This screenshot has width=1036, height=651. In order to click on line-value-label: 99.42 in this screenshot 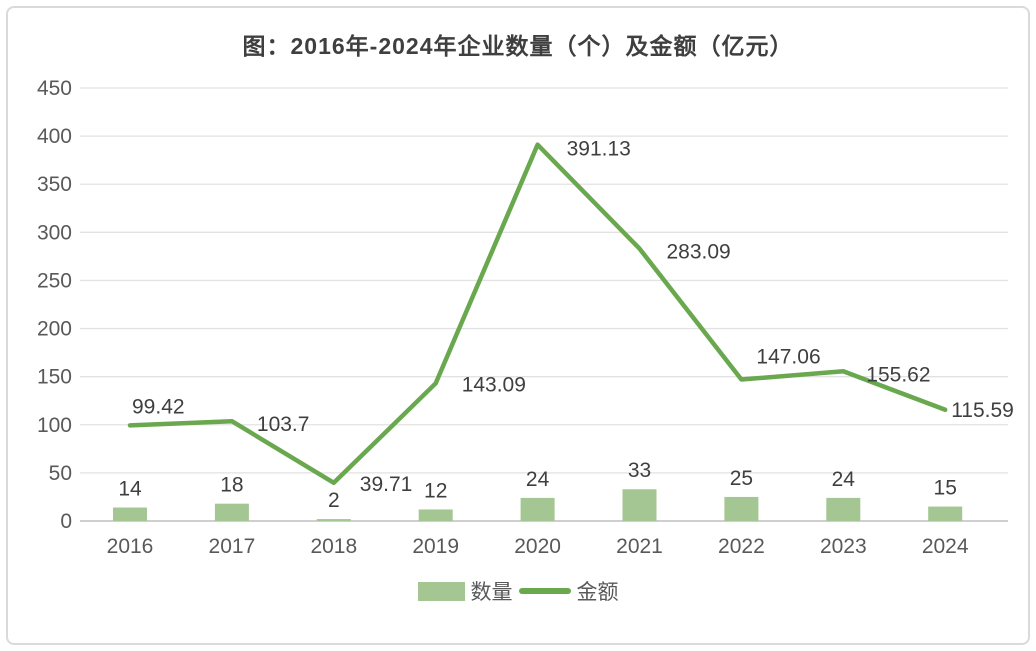, I will do `click(158, 406)`.